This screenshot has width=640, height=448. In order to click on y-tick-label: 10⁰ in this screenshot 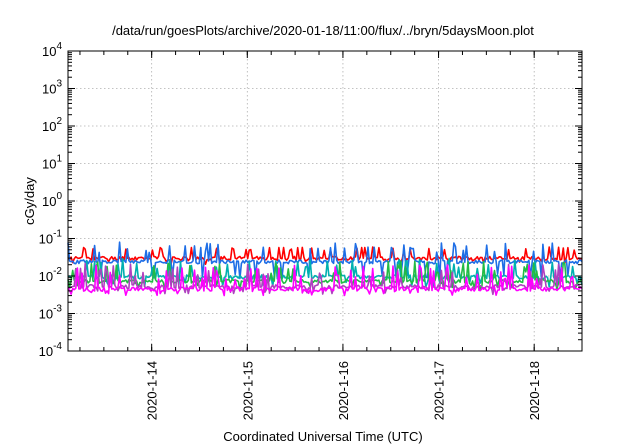, I will do `click(52, 200)`.